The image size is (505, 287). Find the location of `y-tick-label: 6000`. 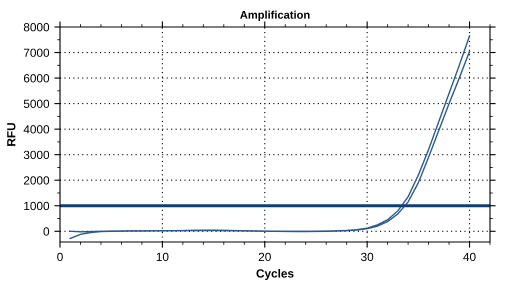

y-tick-label: 6000 is located at coordinates (37, 78).